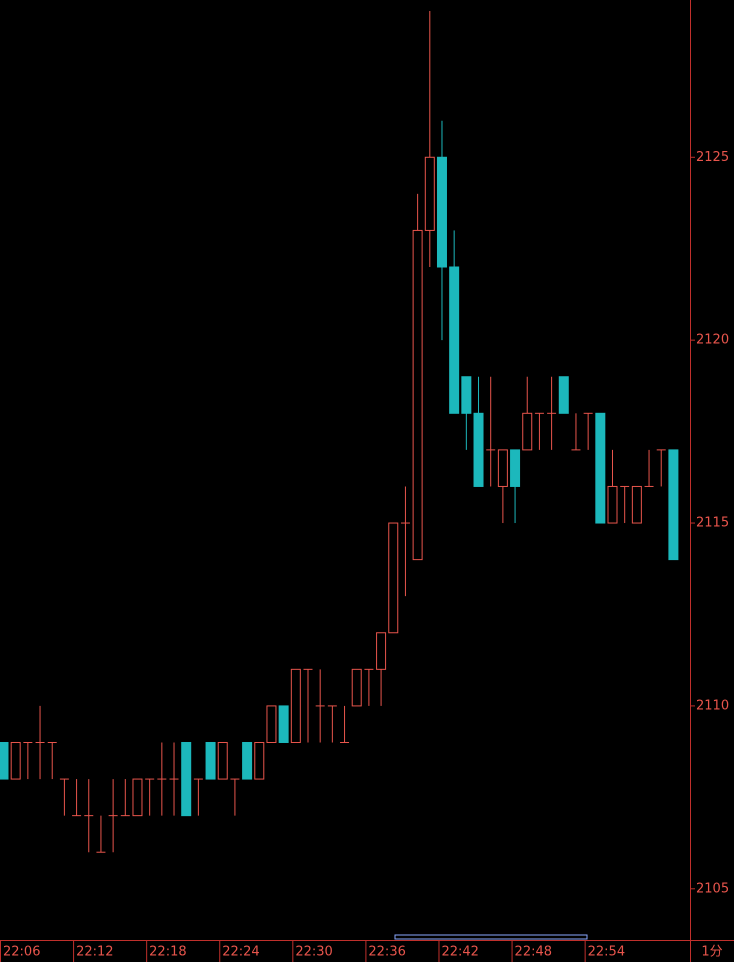 Image resolution: width=734 pixels, height=962 pixels. Describe the element at coordinates (21, 952) in the screenshot. I see `x-tick-label: 22:06` at that location.